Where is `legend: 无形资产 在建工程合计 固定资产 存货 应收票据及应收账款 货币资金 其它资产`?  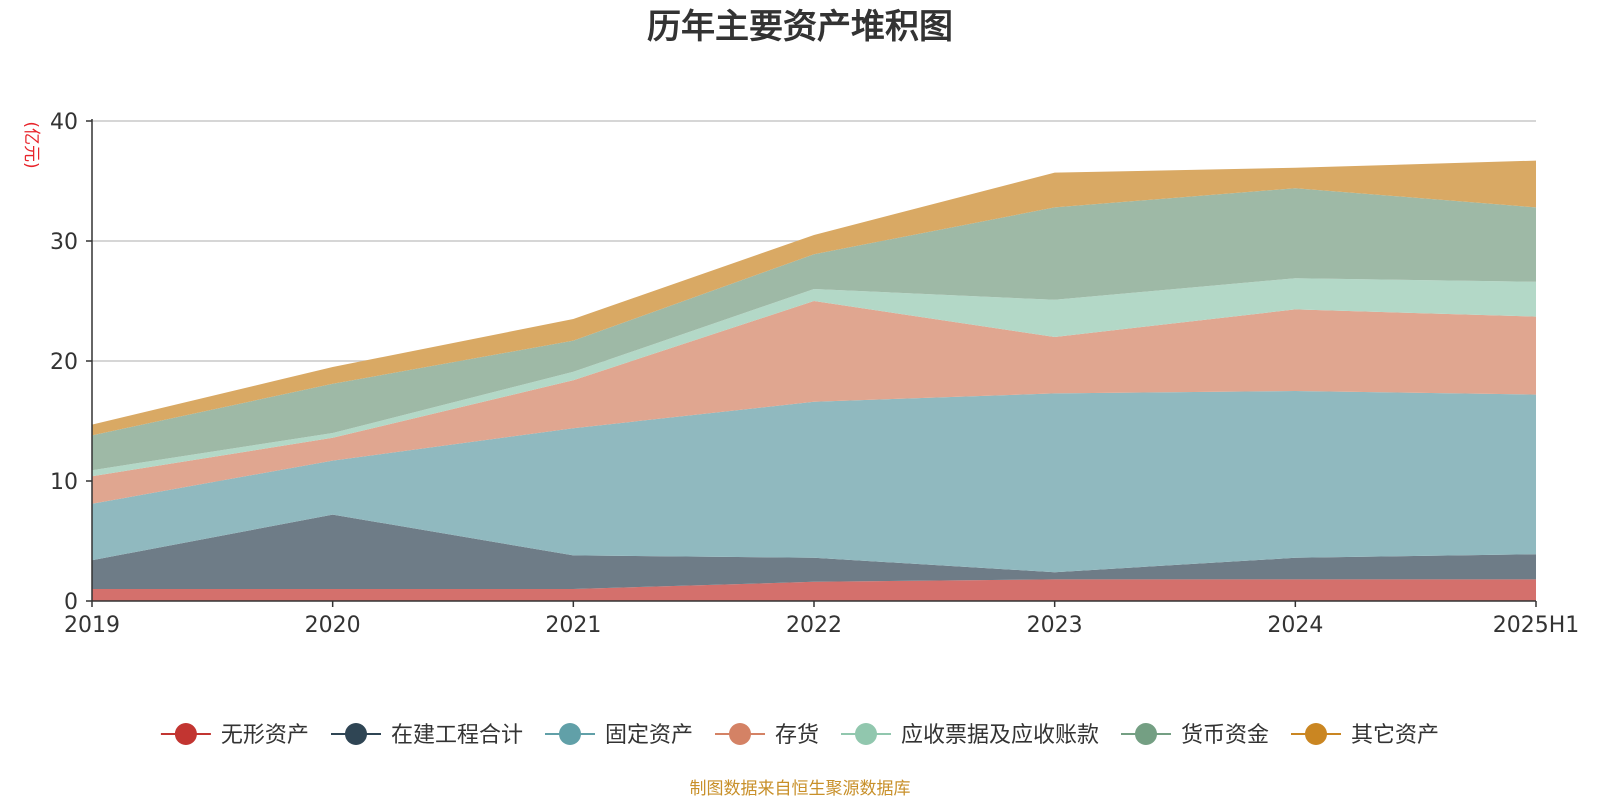
legend: 无形资产 在建工程合计 固定资产 存货 应收票据及应收账款 货币资金 其它资产 is located at coordinates (799, 735).